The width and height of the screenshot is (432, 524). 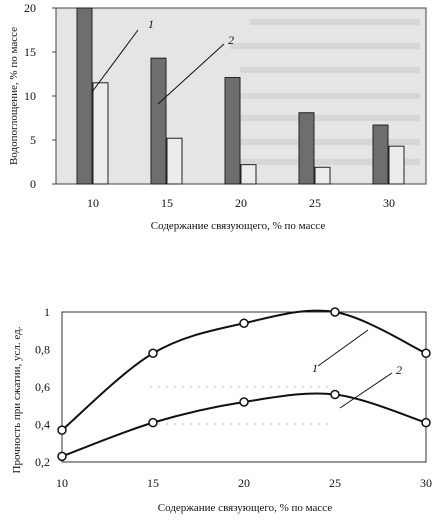 I want to click on bar-x-tick-label: 10, so click(x=93, y=203).